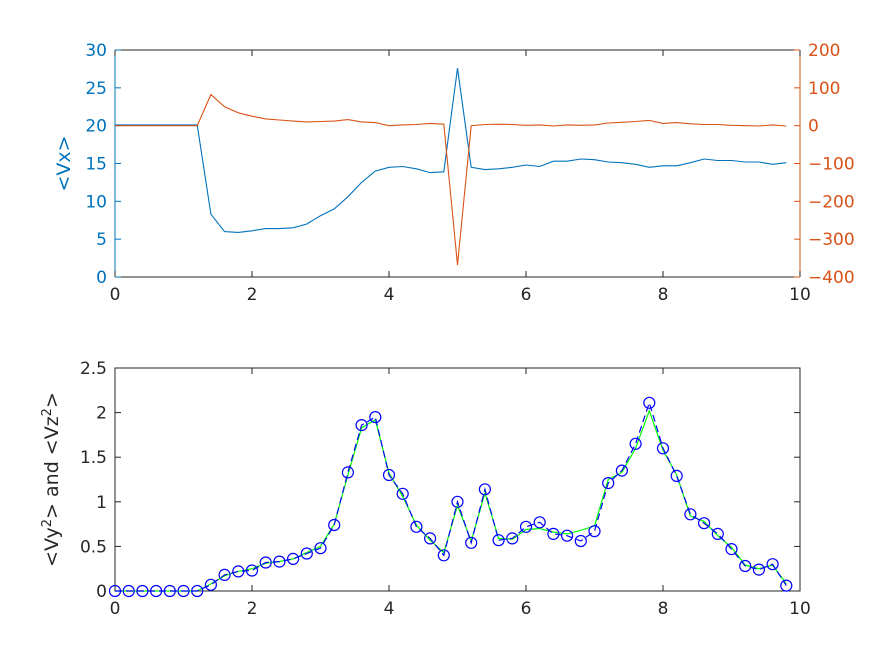 This screenshot has height=663, width=884. I want to click on y-tick-label-left: 0, so click(101, 278).